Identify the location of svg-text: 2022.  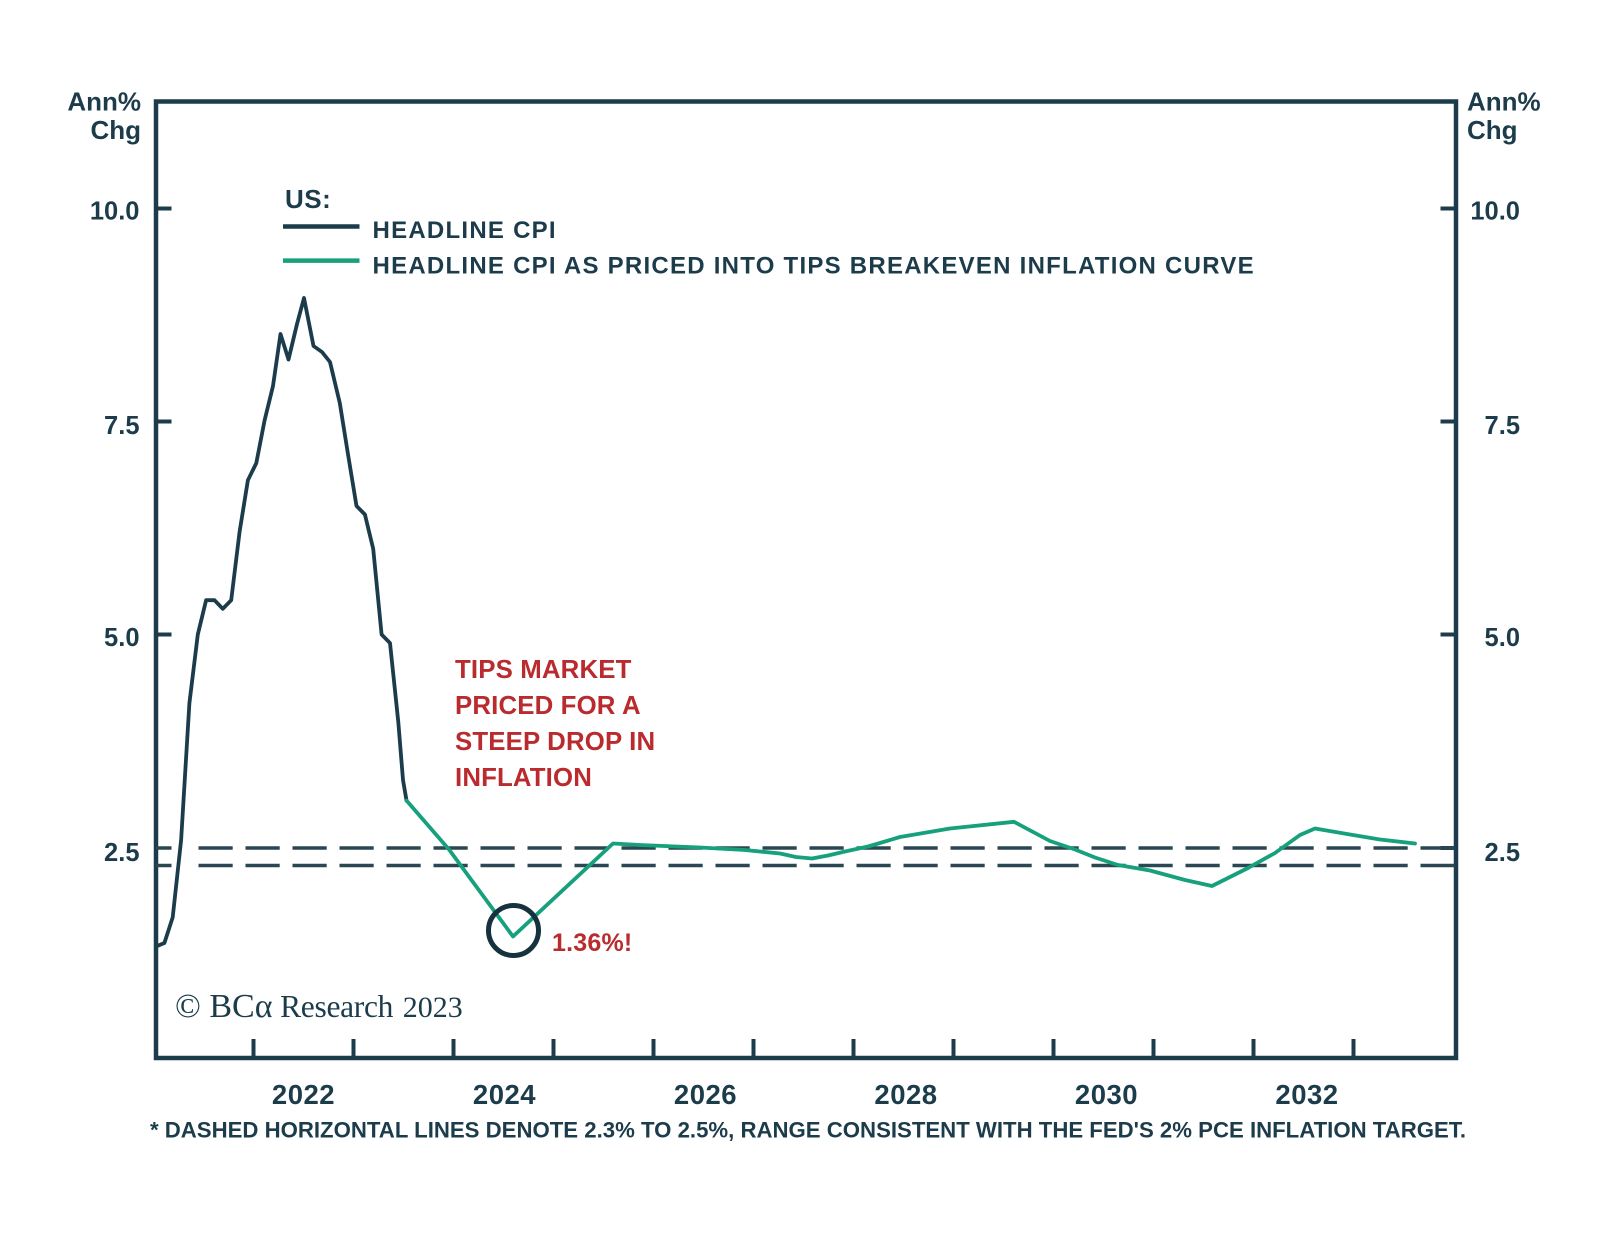
(303, 1094).